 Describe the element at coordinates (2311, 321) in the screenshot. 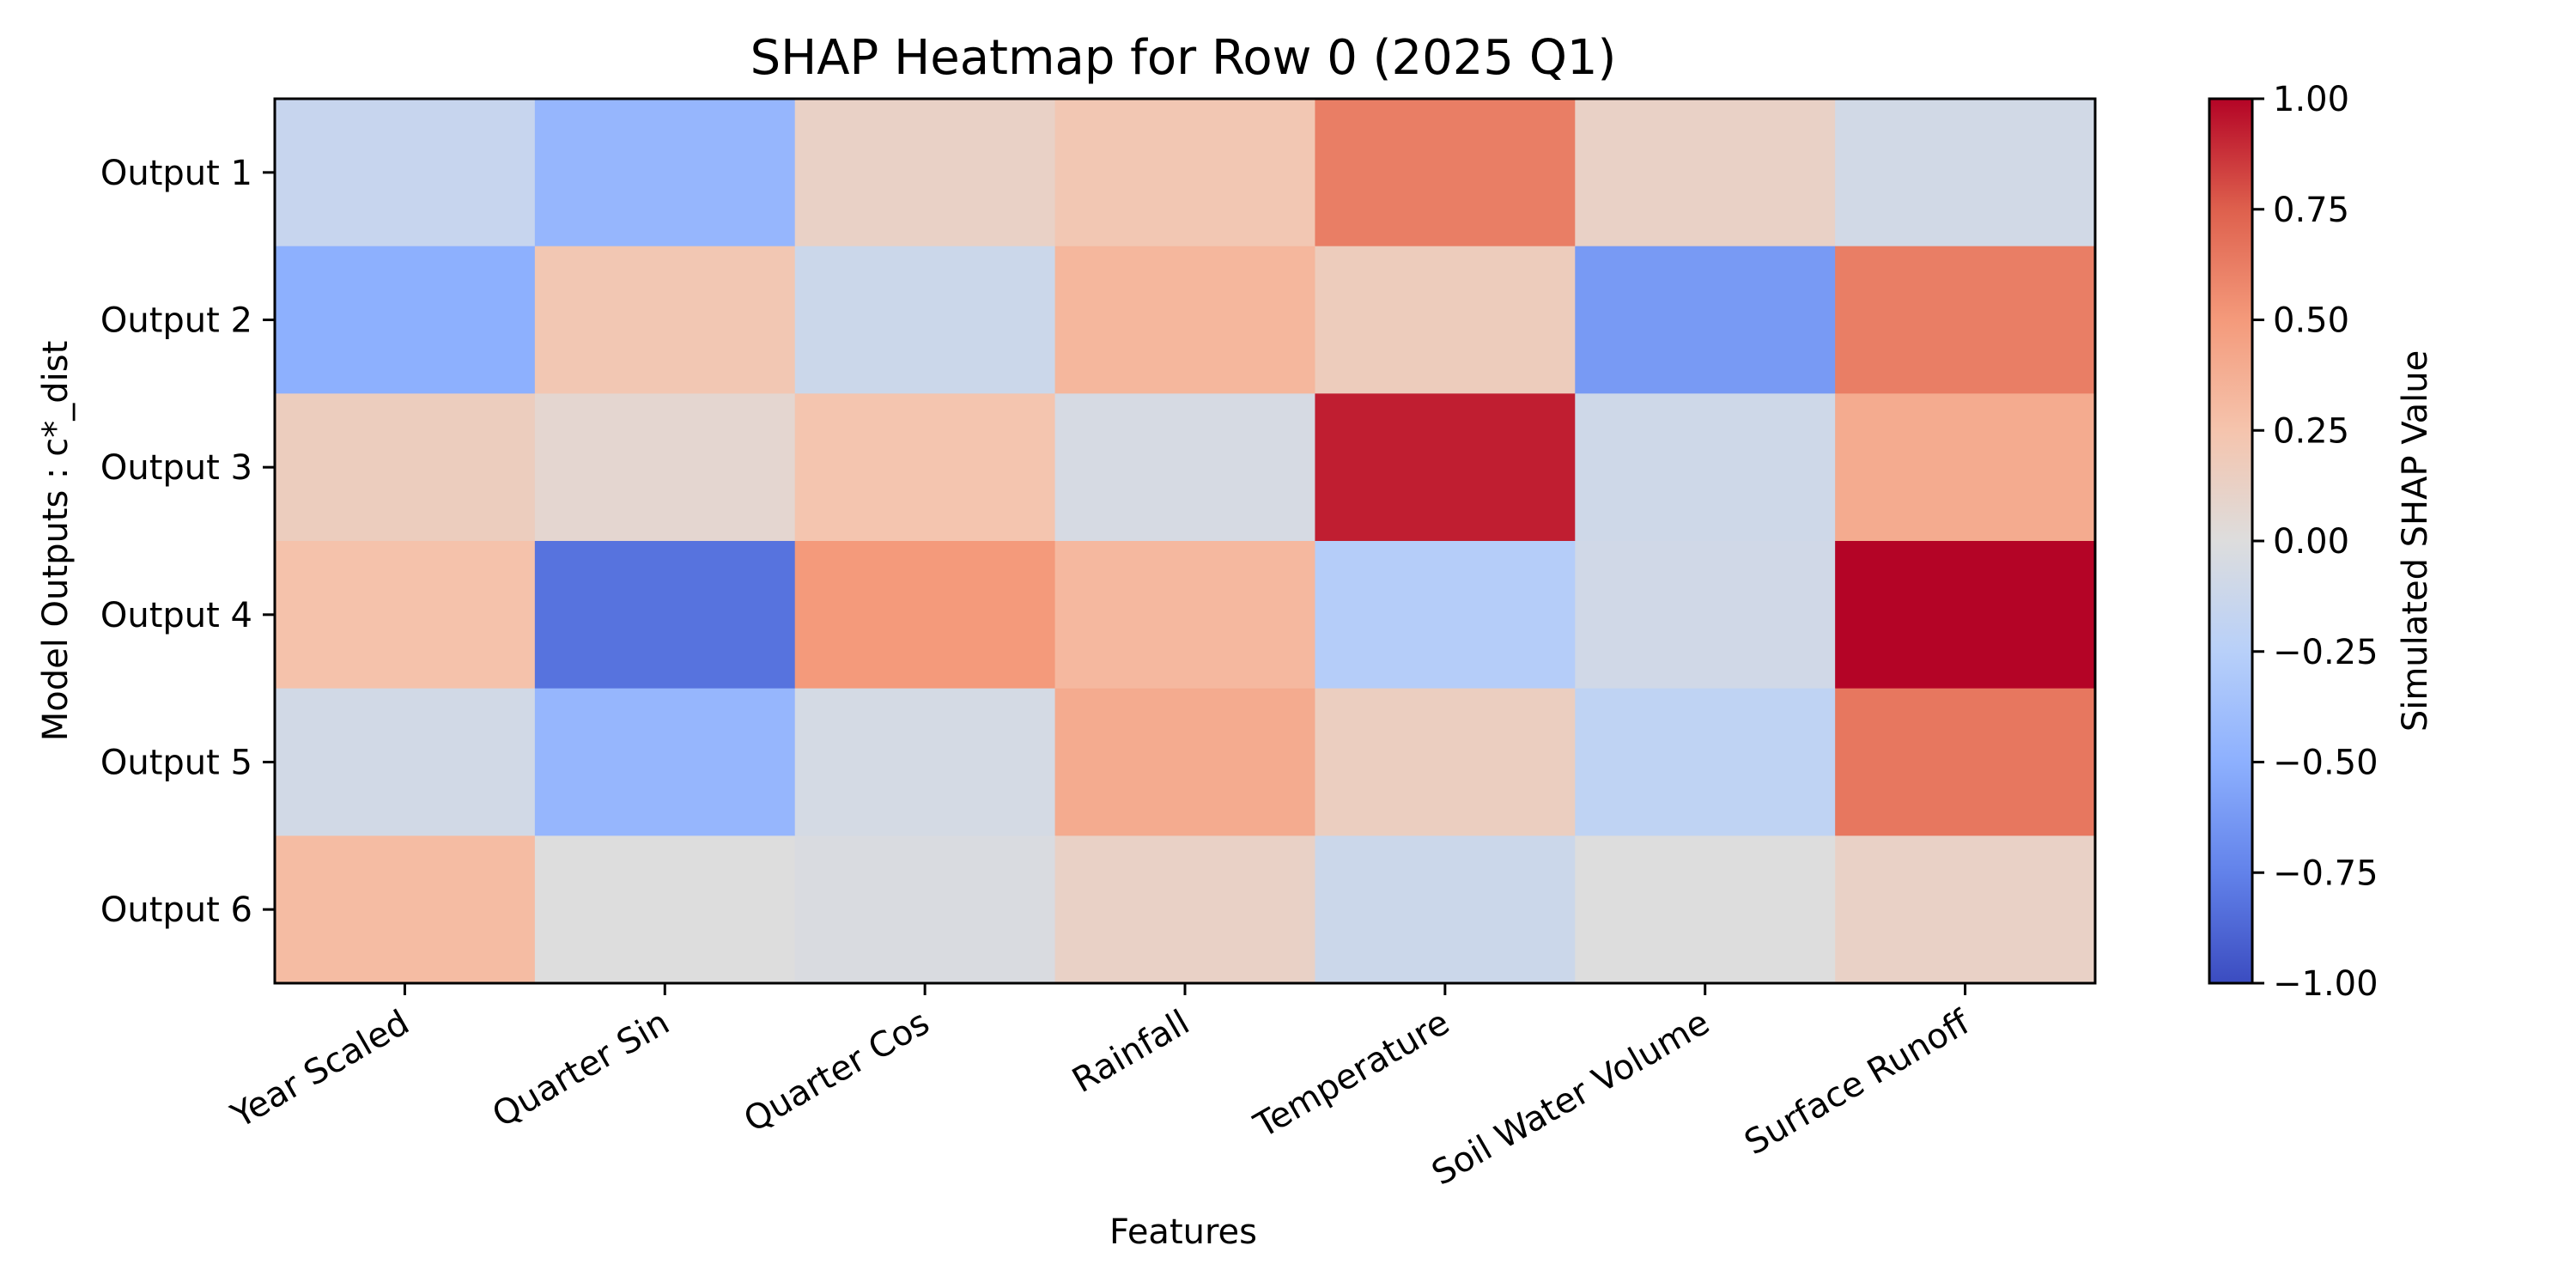

I see `colorbar-tick-label: 0.50` at that location.